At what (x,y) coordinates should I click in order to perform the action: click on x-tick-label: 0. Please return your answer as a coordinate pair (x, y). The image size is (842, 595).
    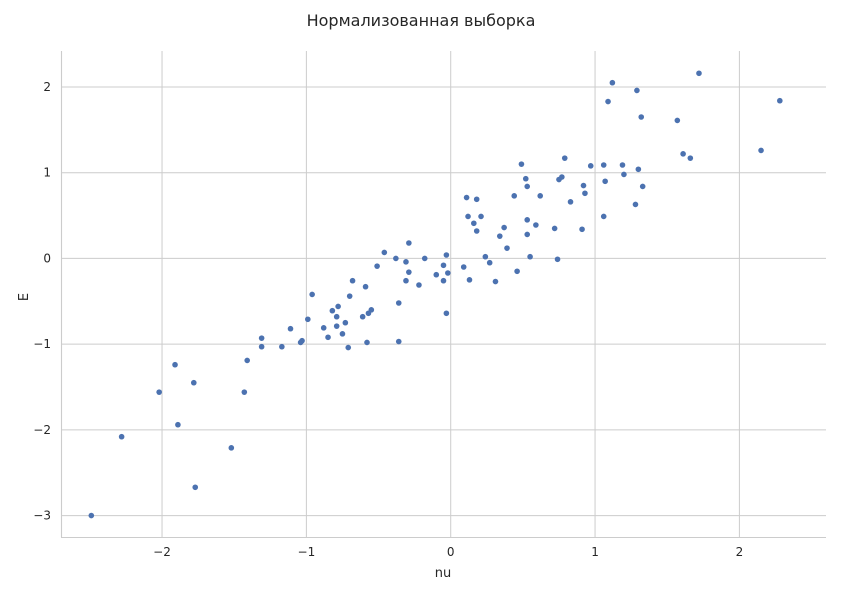
    Looking at the image, I should click on (451, 552).